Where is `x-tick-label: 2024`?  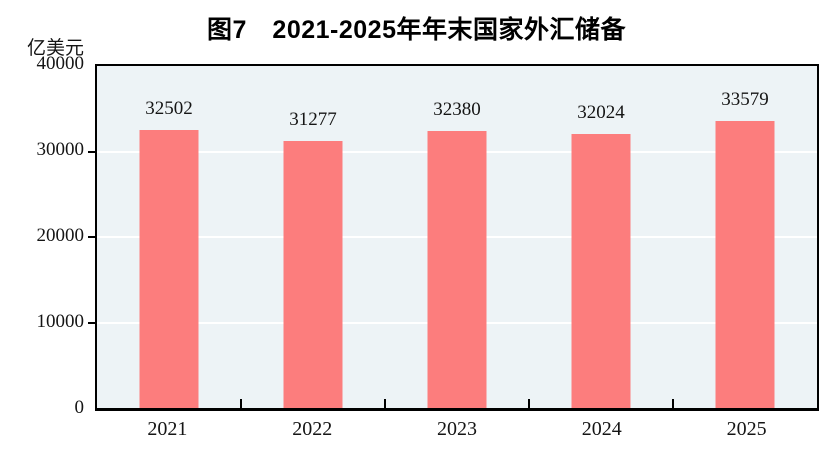
x-tick-label: 2024 is located at coordinates (601, 429).